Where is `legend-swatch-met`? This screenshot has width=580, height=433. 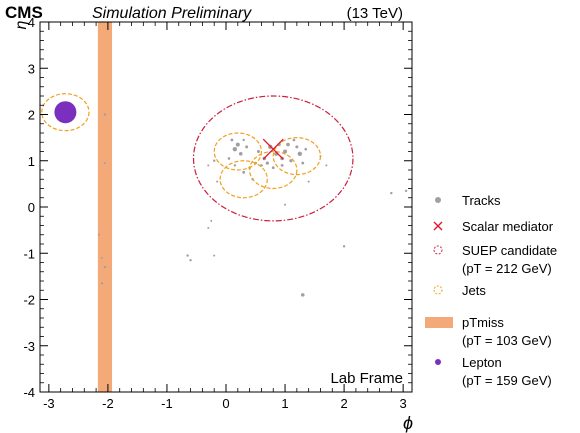
legend-swatch-met is located at coordinates (439, 322).